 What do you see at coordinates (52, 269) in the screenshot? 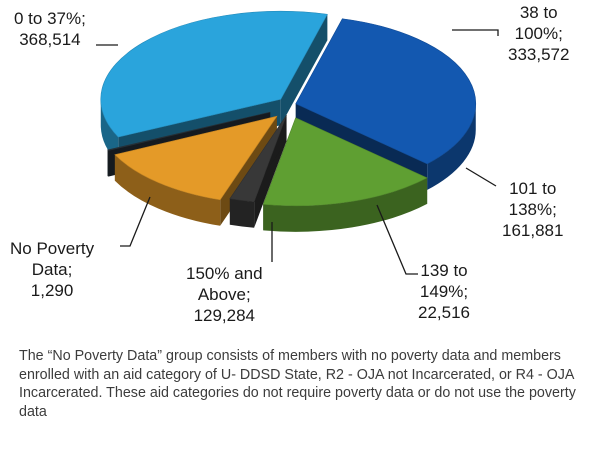
I see `label-no-poverty-data: No Poverty Data; 1,290` at bounding box center [52, 269].